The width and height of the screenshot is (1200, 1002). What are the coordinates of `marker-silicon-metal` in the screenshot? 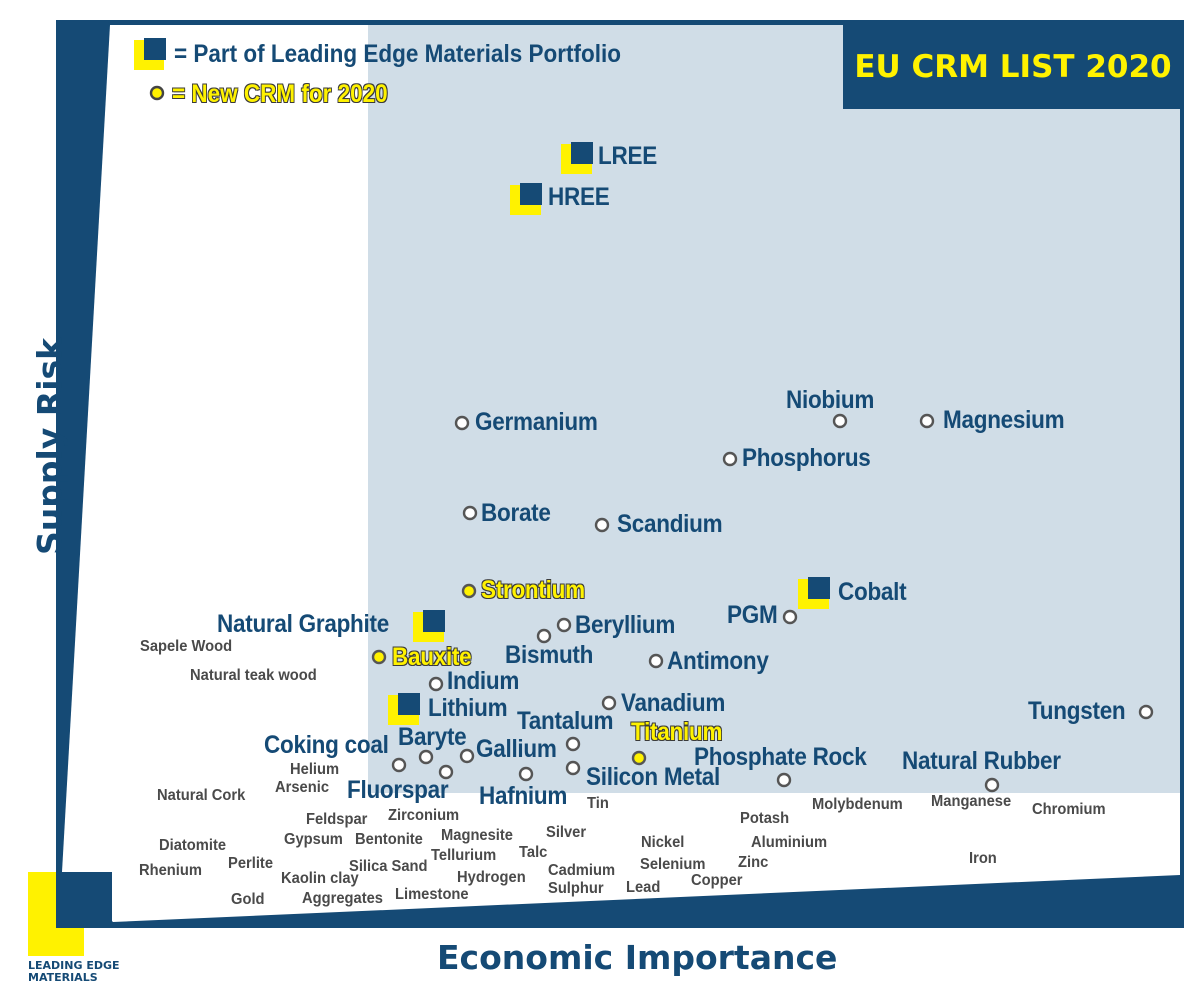 It's located at (573, 768).